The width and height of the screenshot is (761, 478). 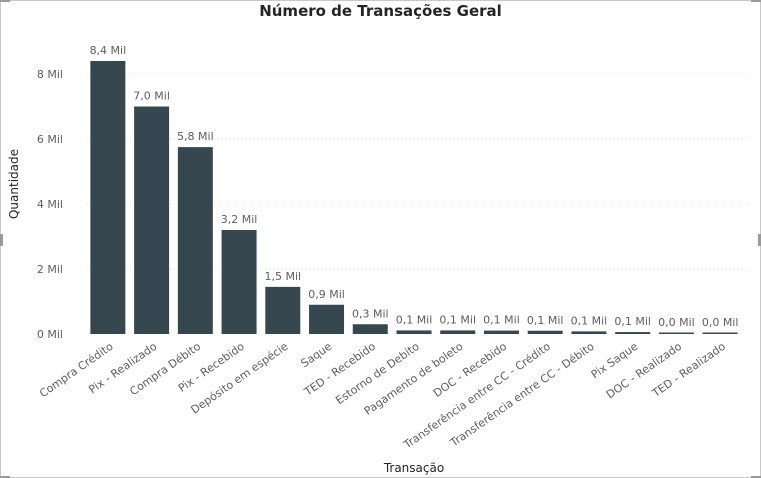 I want to click on data-label: 3,2 Mil, so click(x=239, y=219).